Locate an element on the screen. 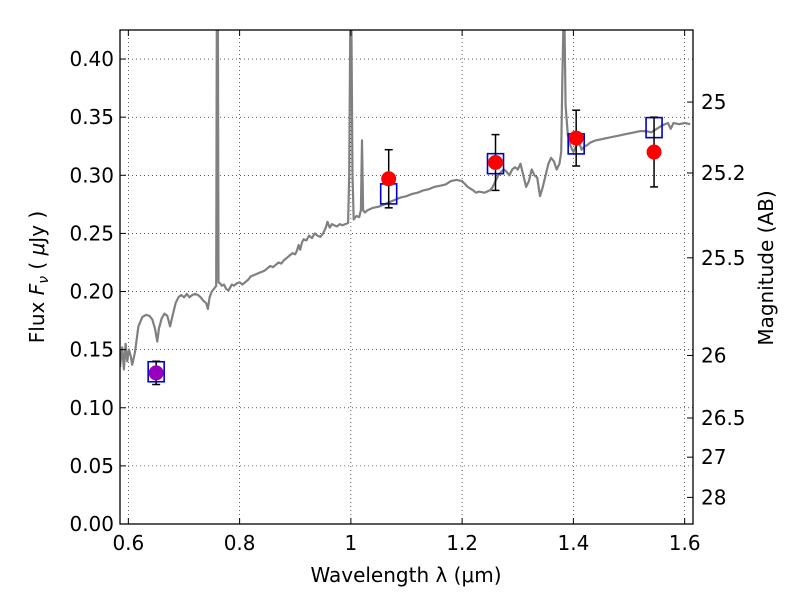 This screenshot has width=800, height=600. y-axis-label-symbol: F is located at coordinates (37, 289).